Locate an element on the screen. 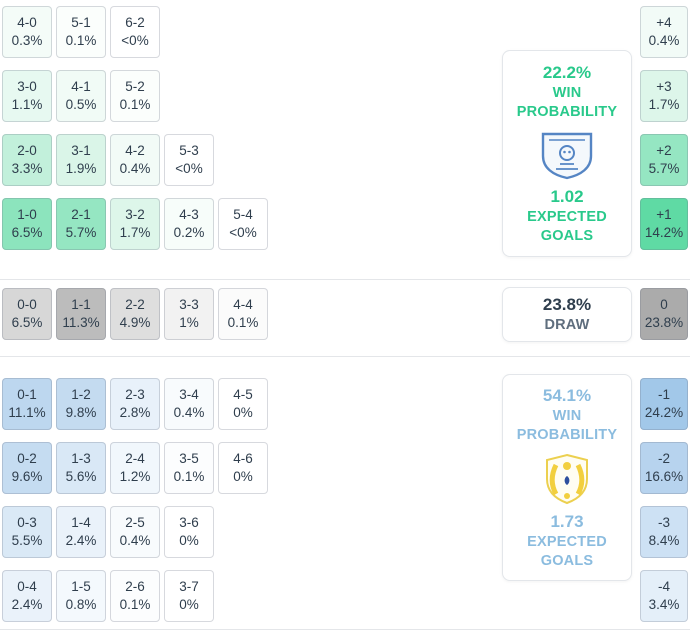  divider-home-draw is located at coordinates (345, 279).